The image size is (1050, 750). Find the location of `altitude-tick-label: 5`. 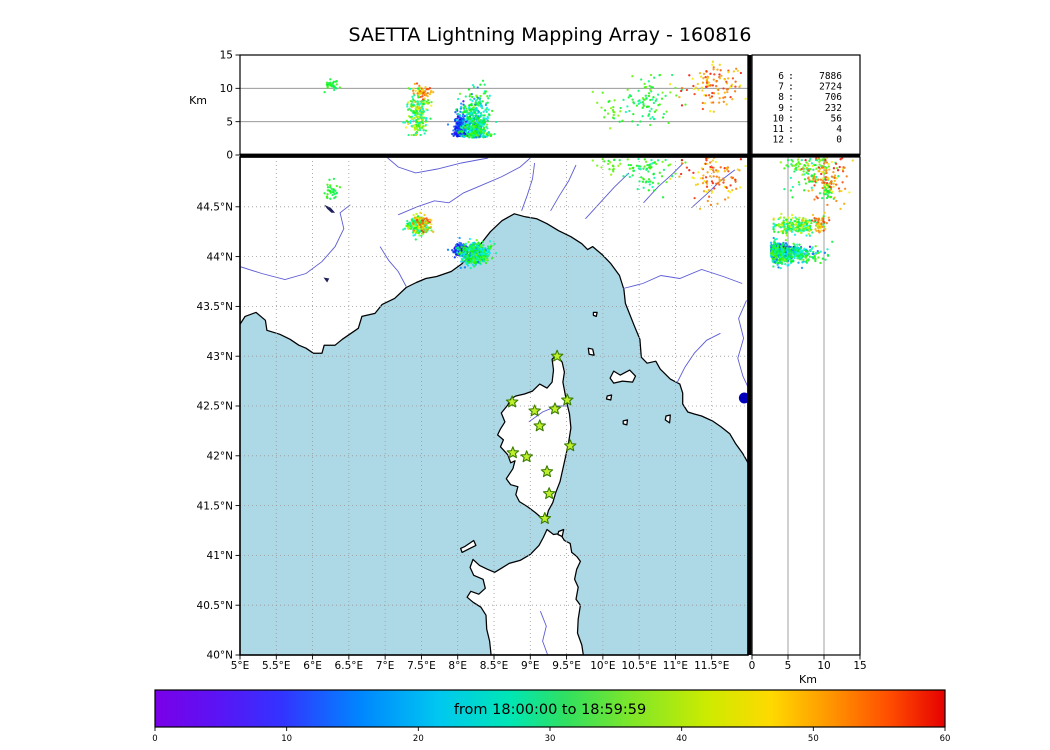

altitude-tick-label: 5 is located at coordinates (229, 122).